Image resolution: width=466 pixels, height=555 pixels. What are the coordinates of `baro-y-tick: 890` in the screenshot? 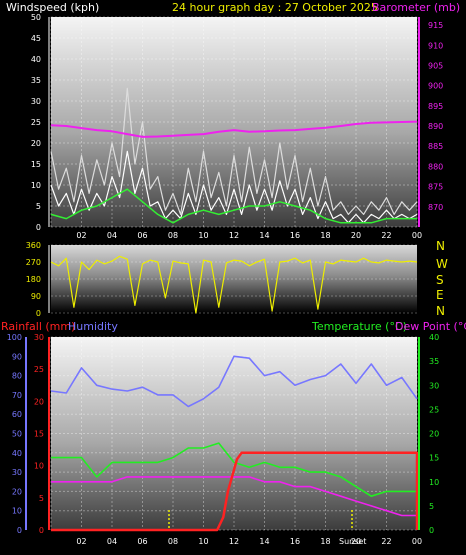 It's located at (435, 126).